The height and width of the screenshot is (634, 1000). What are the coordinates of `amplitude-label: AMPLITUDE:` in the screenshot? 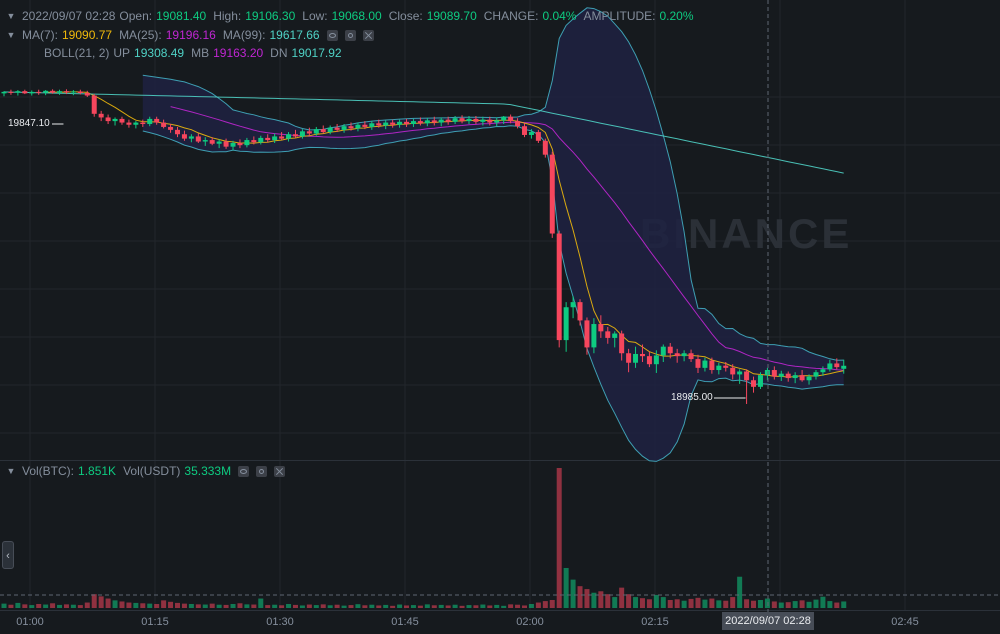 It's located at (619, 16).